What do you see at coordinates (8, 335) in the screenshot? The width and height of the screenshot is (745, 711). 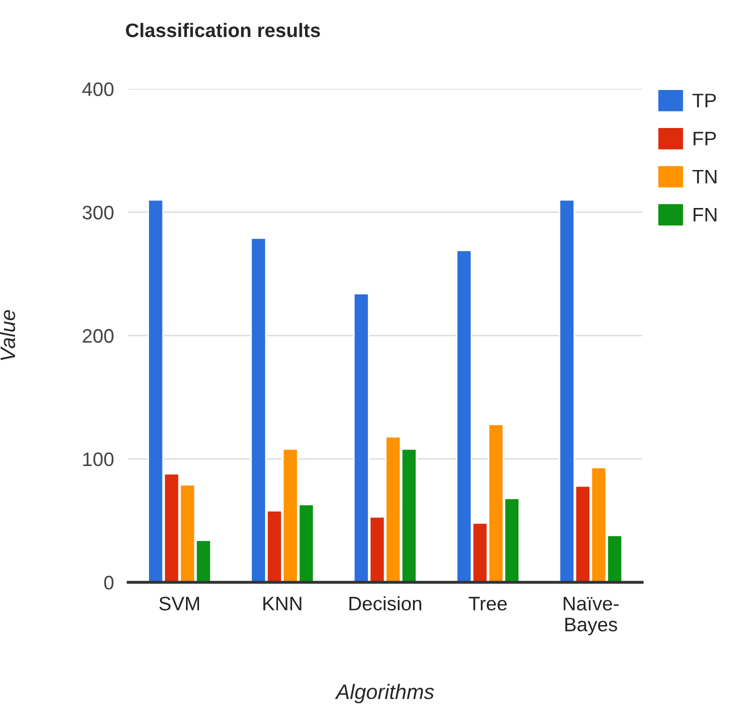 I see `y-axis-title: Value` at bounding box center [8, 335].